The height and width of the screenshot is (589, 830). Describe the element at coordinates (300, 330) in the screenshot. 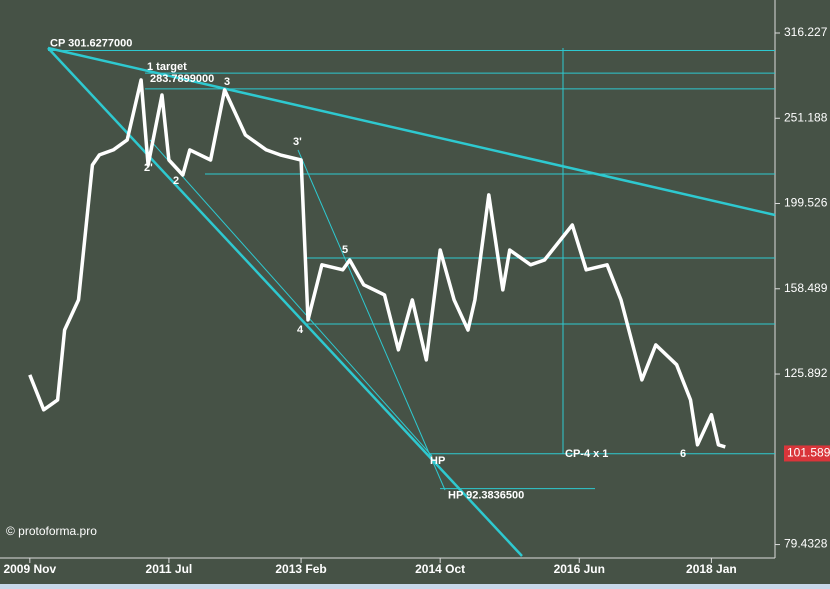

I see `wave-label: 4` at that location.